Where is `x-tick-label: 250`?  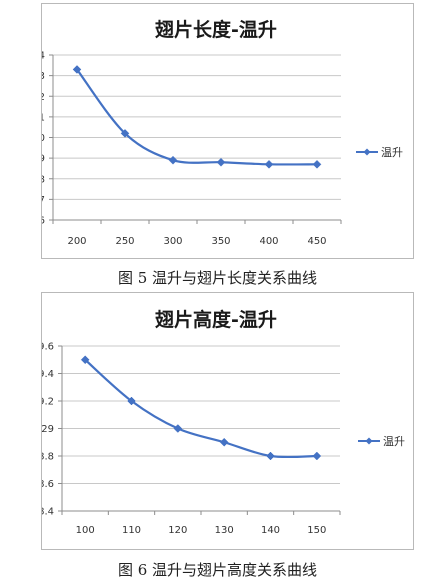
x-tick-label: 250 is located at coordinates (124, 241).